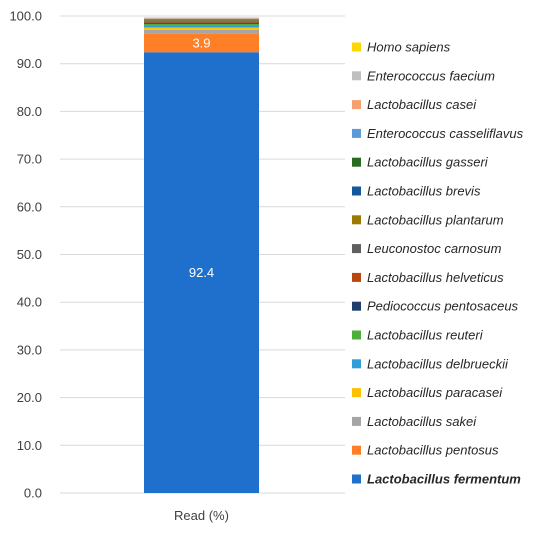 The height and width of the screenshot is (536, 550). What do you see at coordinates (434, 248) in the screenshot?
I see `legend-label: Leuconostoc carnosum` at bounding box center [434, 248].